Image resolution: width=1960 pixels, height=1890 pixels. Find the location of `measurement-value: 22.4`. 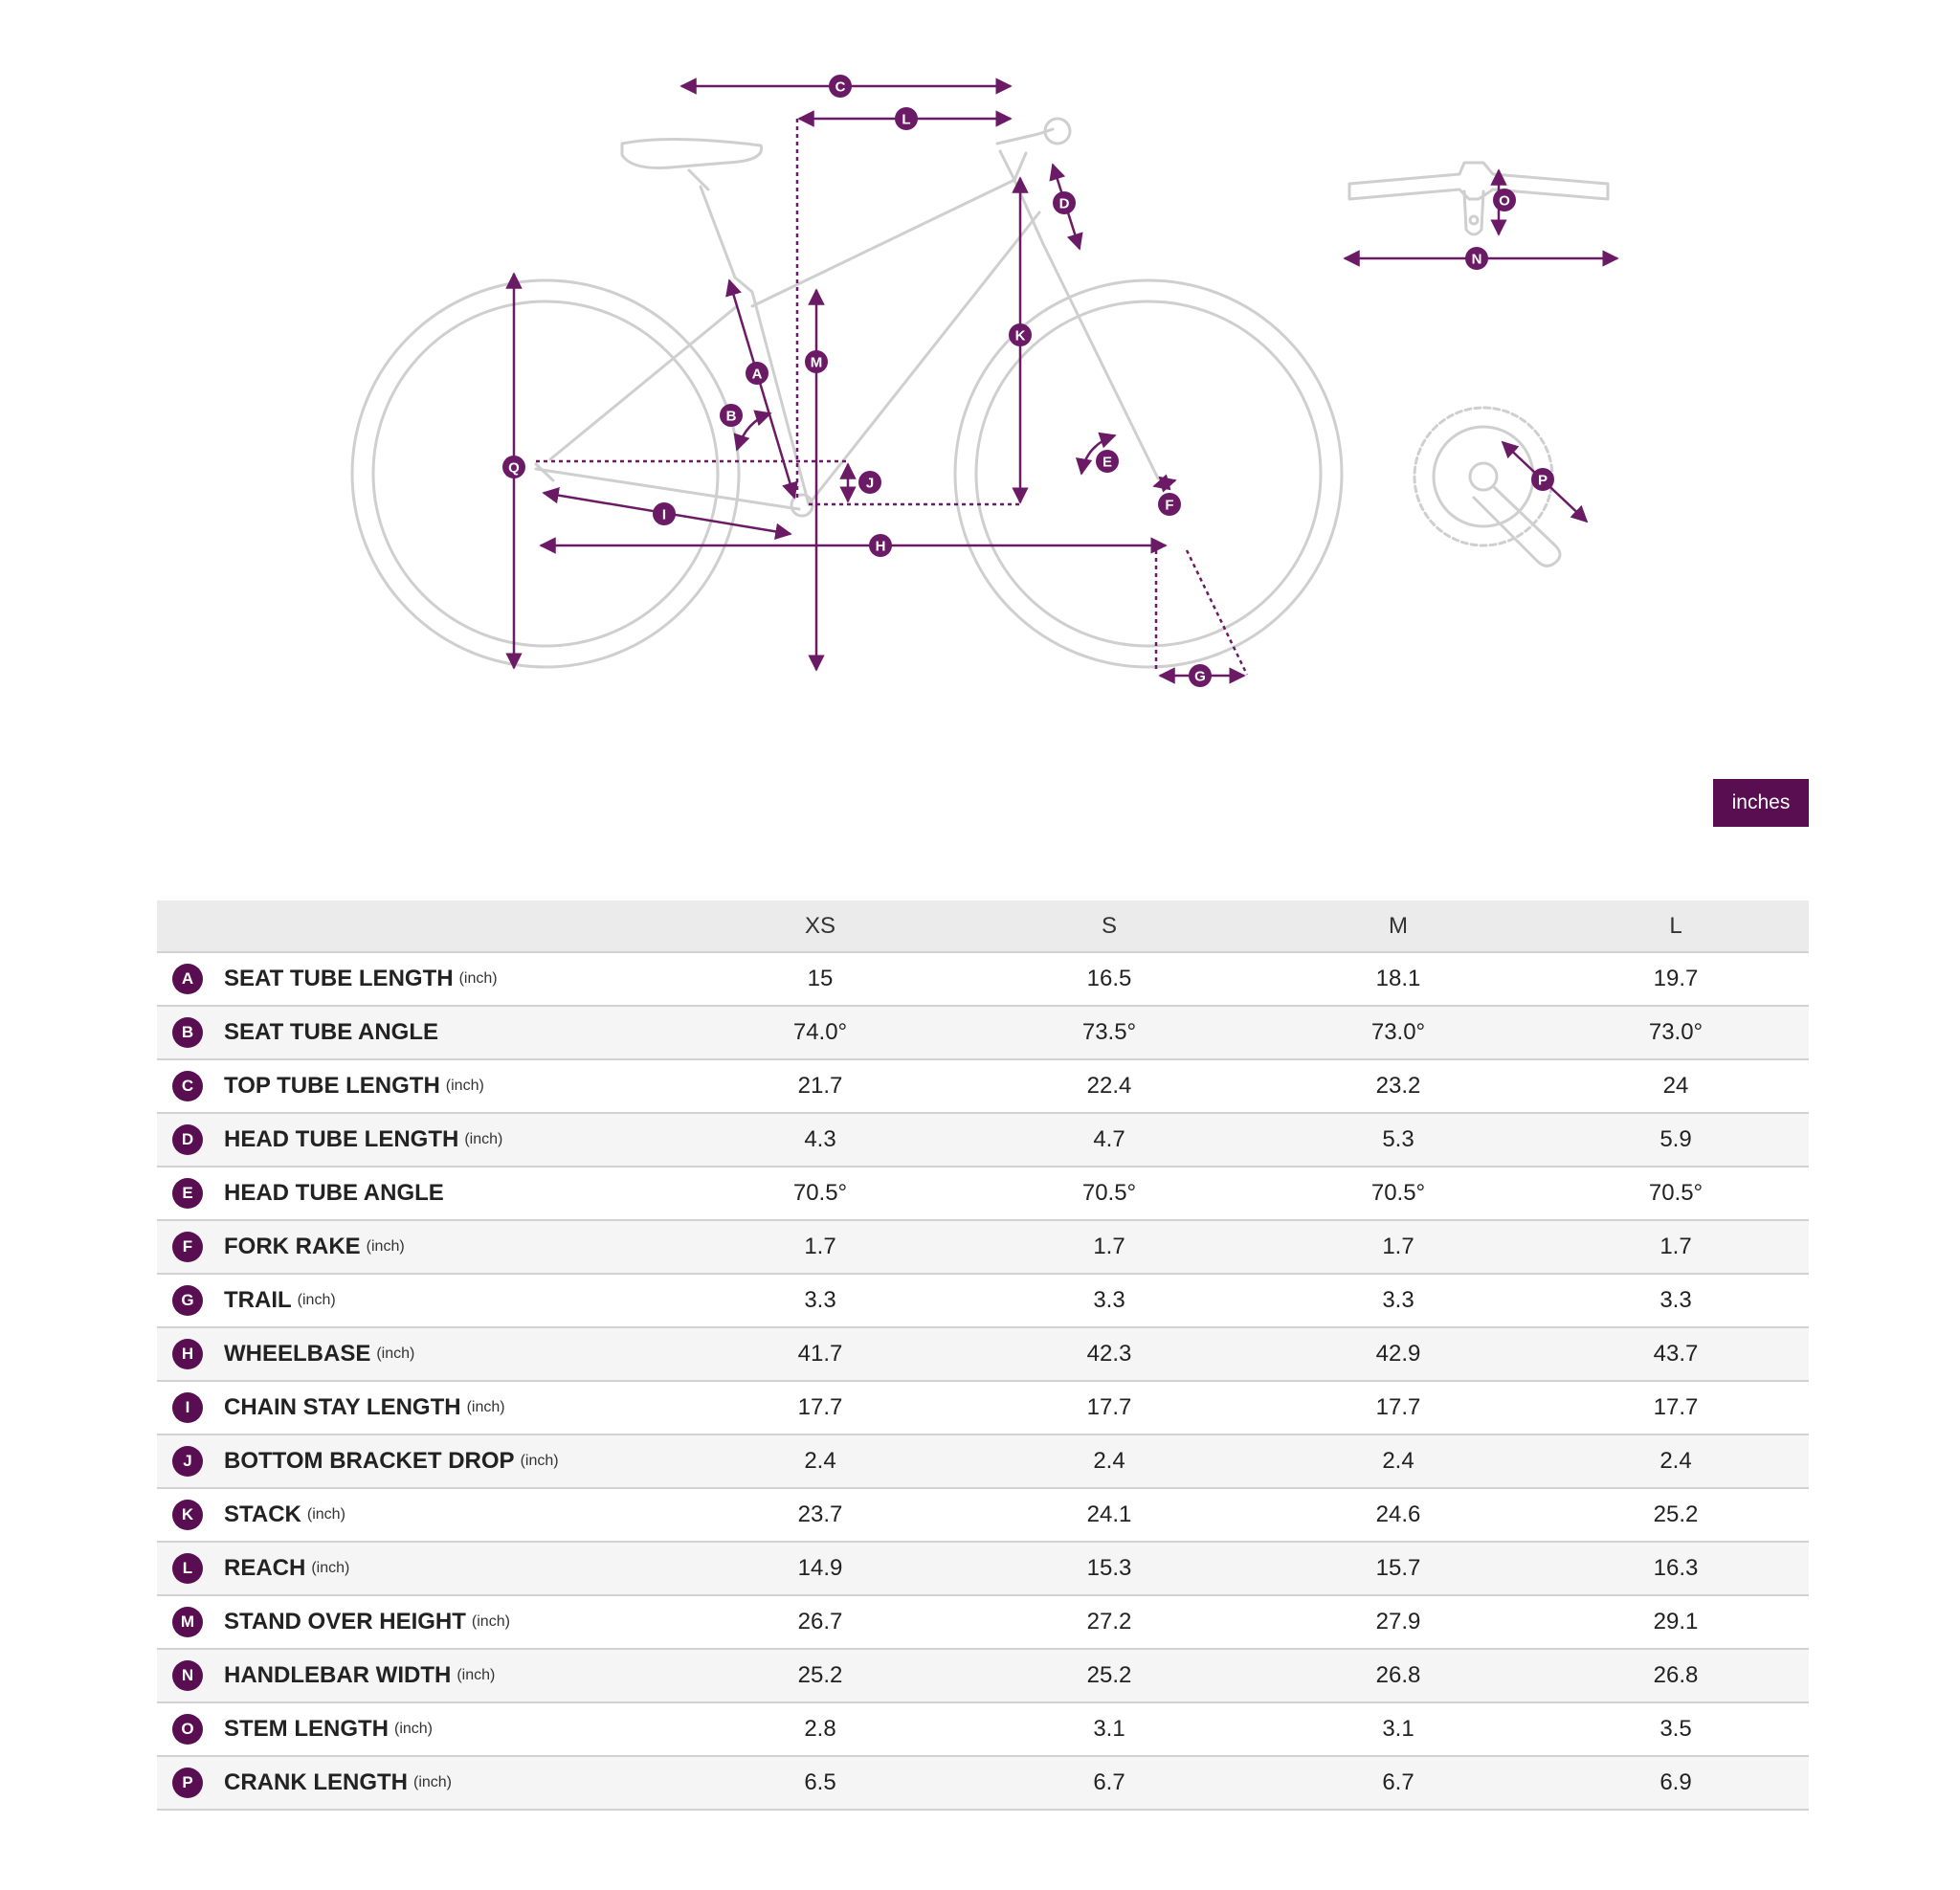

measurement-value: 22.4 is located at coordinates (1110, 1086).